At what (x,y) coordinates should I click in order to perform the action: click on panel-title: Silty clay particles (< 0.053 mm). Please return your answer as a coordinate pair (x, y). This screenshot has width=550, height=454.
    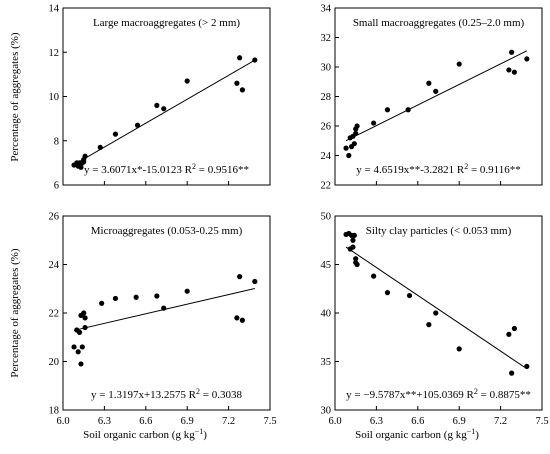
    Looking at the image, I should click on (439, 231).